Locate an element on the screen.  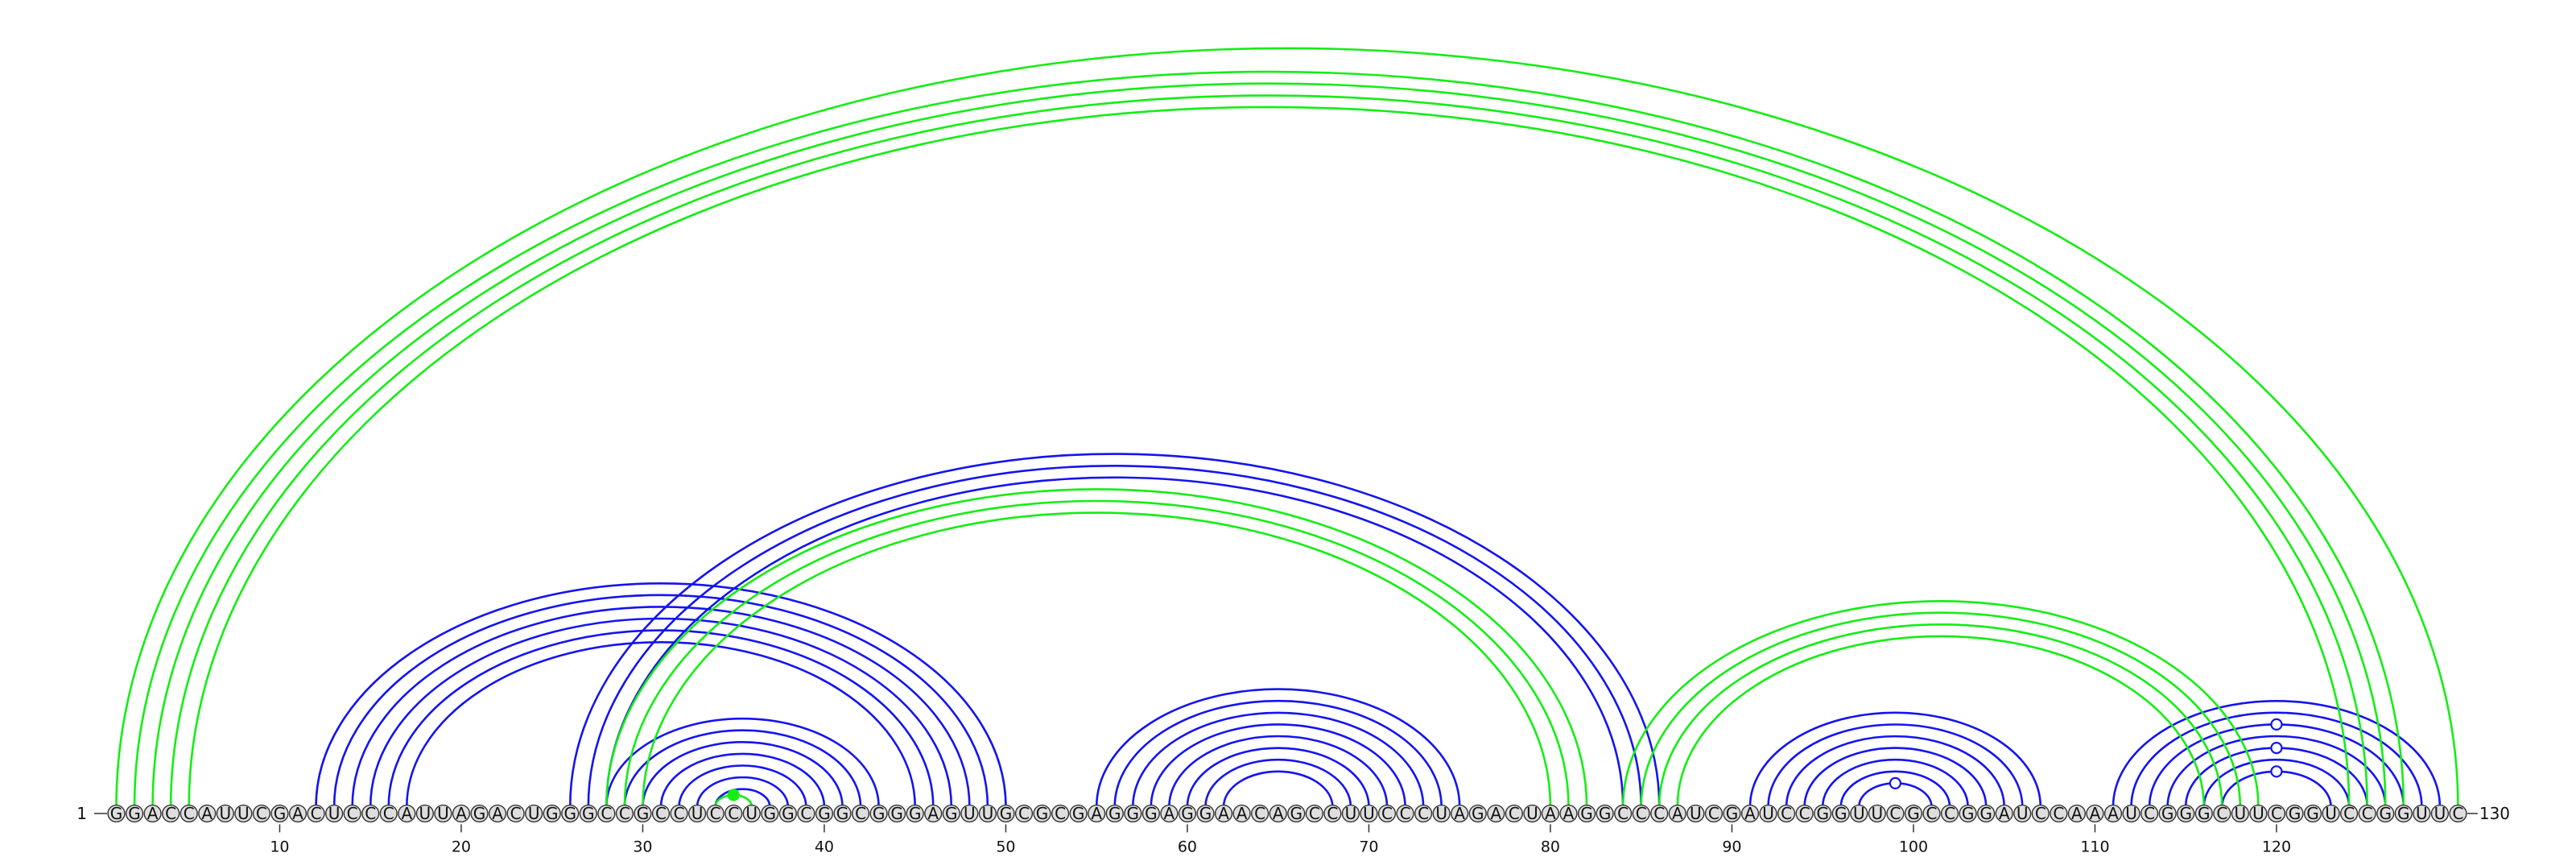
nucleotide-105: A is located at coordinates (2004, 813).